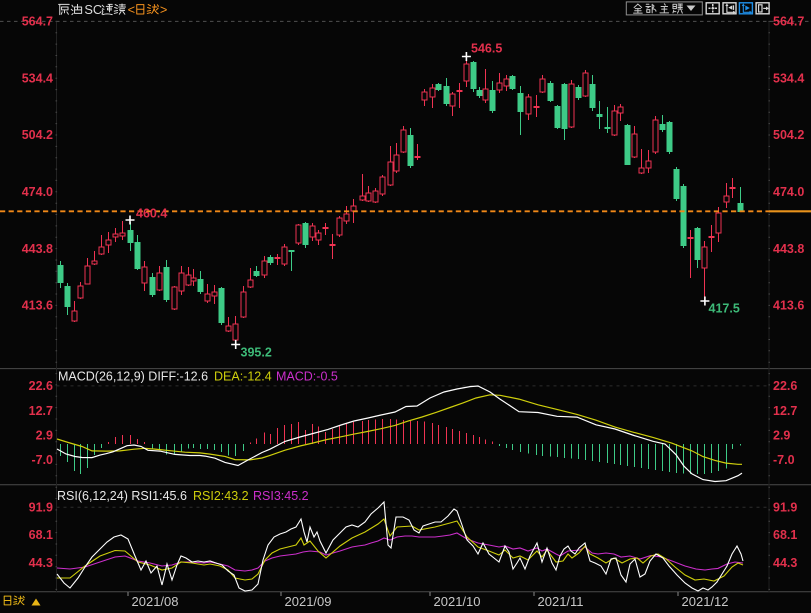 This screenshot has width=811, height=613. Describe the element at coordinates (122, 496) in the screenshot. I see `svg-text: RSI(6,12,24) RSI1:45.6` at that location.